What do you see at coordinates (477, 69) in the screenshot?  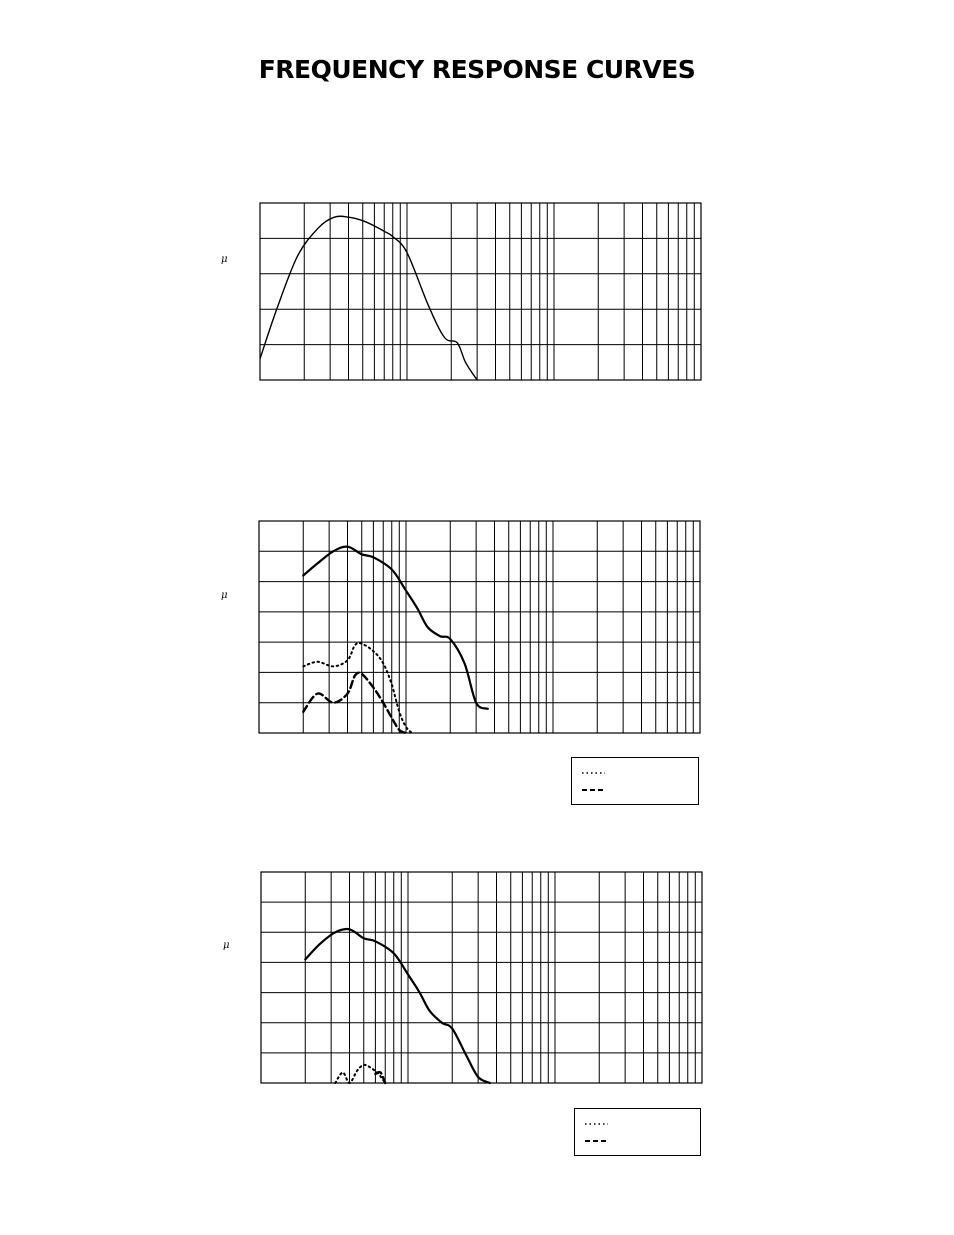 I see `page-title: FREQUENCY RESPONSE CURVES` at bounding box center [477, 69].